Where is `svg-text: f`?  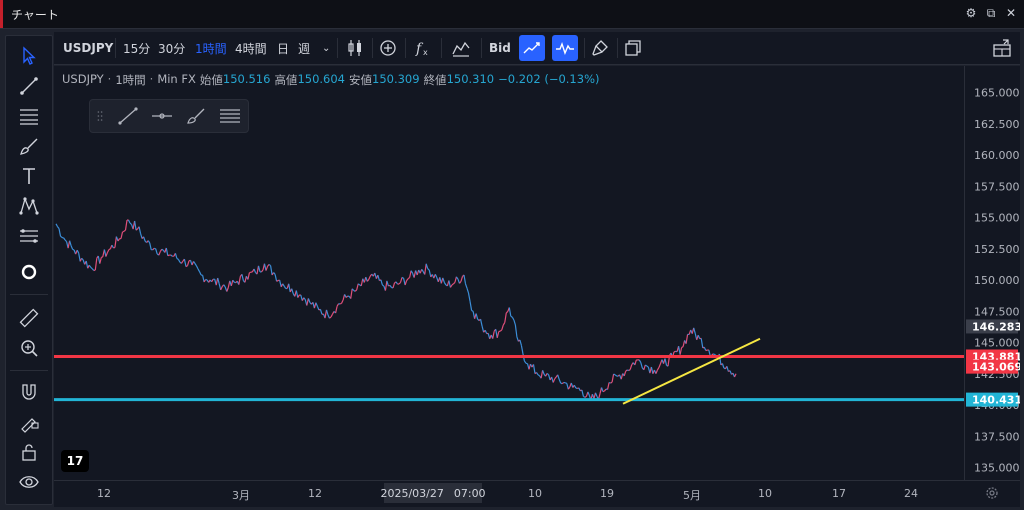
svg-text: f is located at coordinates (419, 49).